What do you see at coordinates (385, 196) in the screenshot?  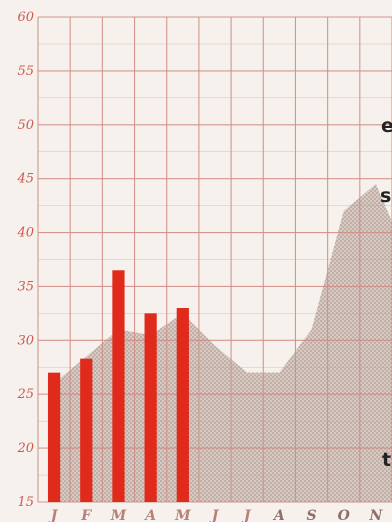 I see `margin-char: s` at bounding box center [385, 196].